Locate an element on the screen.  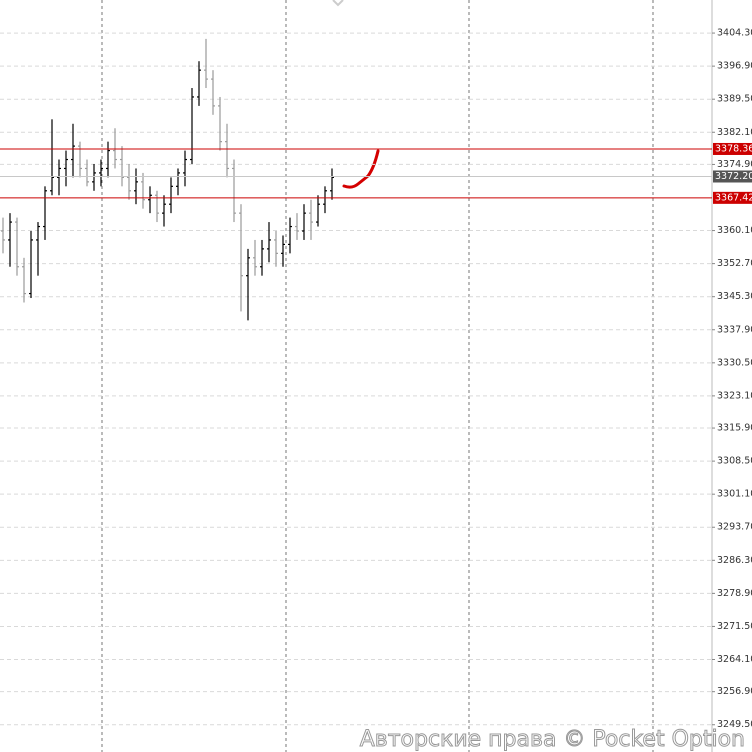
scroll-marker is located at coordinates (338, 3).